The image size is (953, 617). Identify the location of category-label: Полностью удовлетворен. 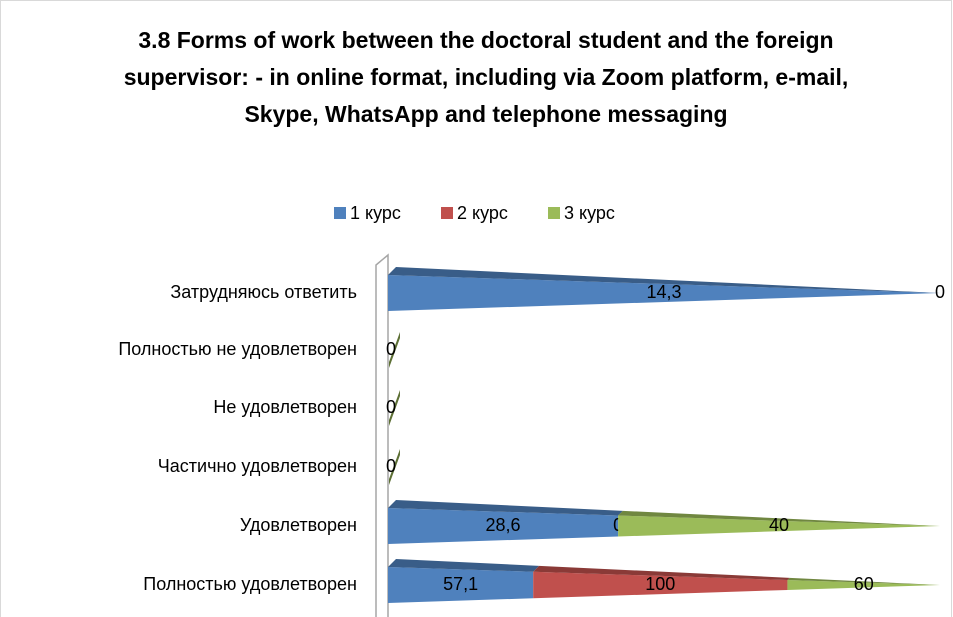
(250, 584).